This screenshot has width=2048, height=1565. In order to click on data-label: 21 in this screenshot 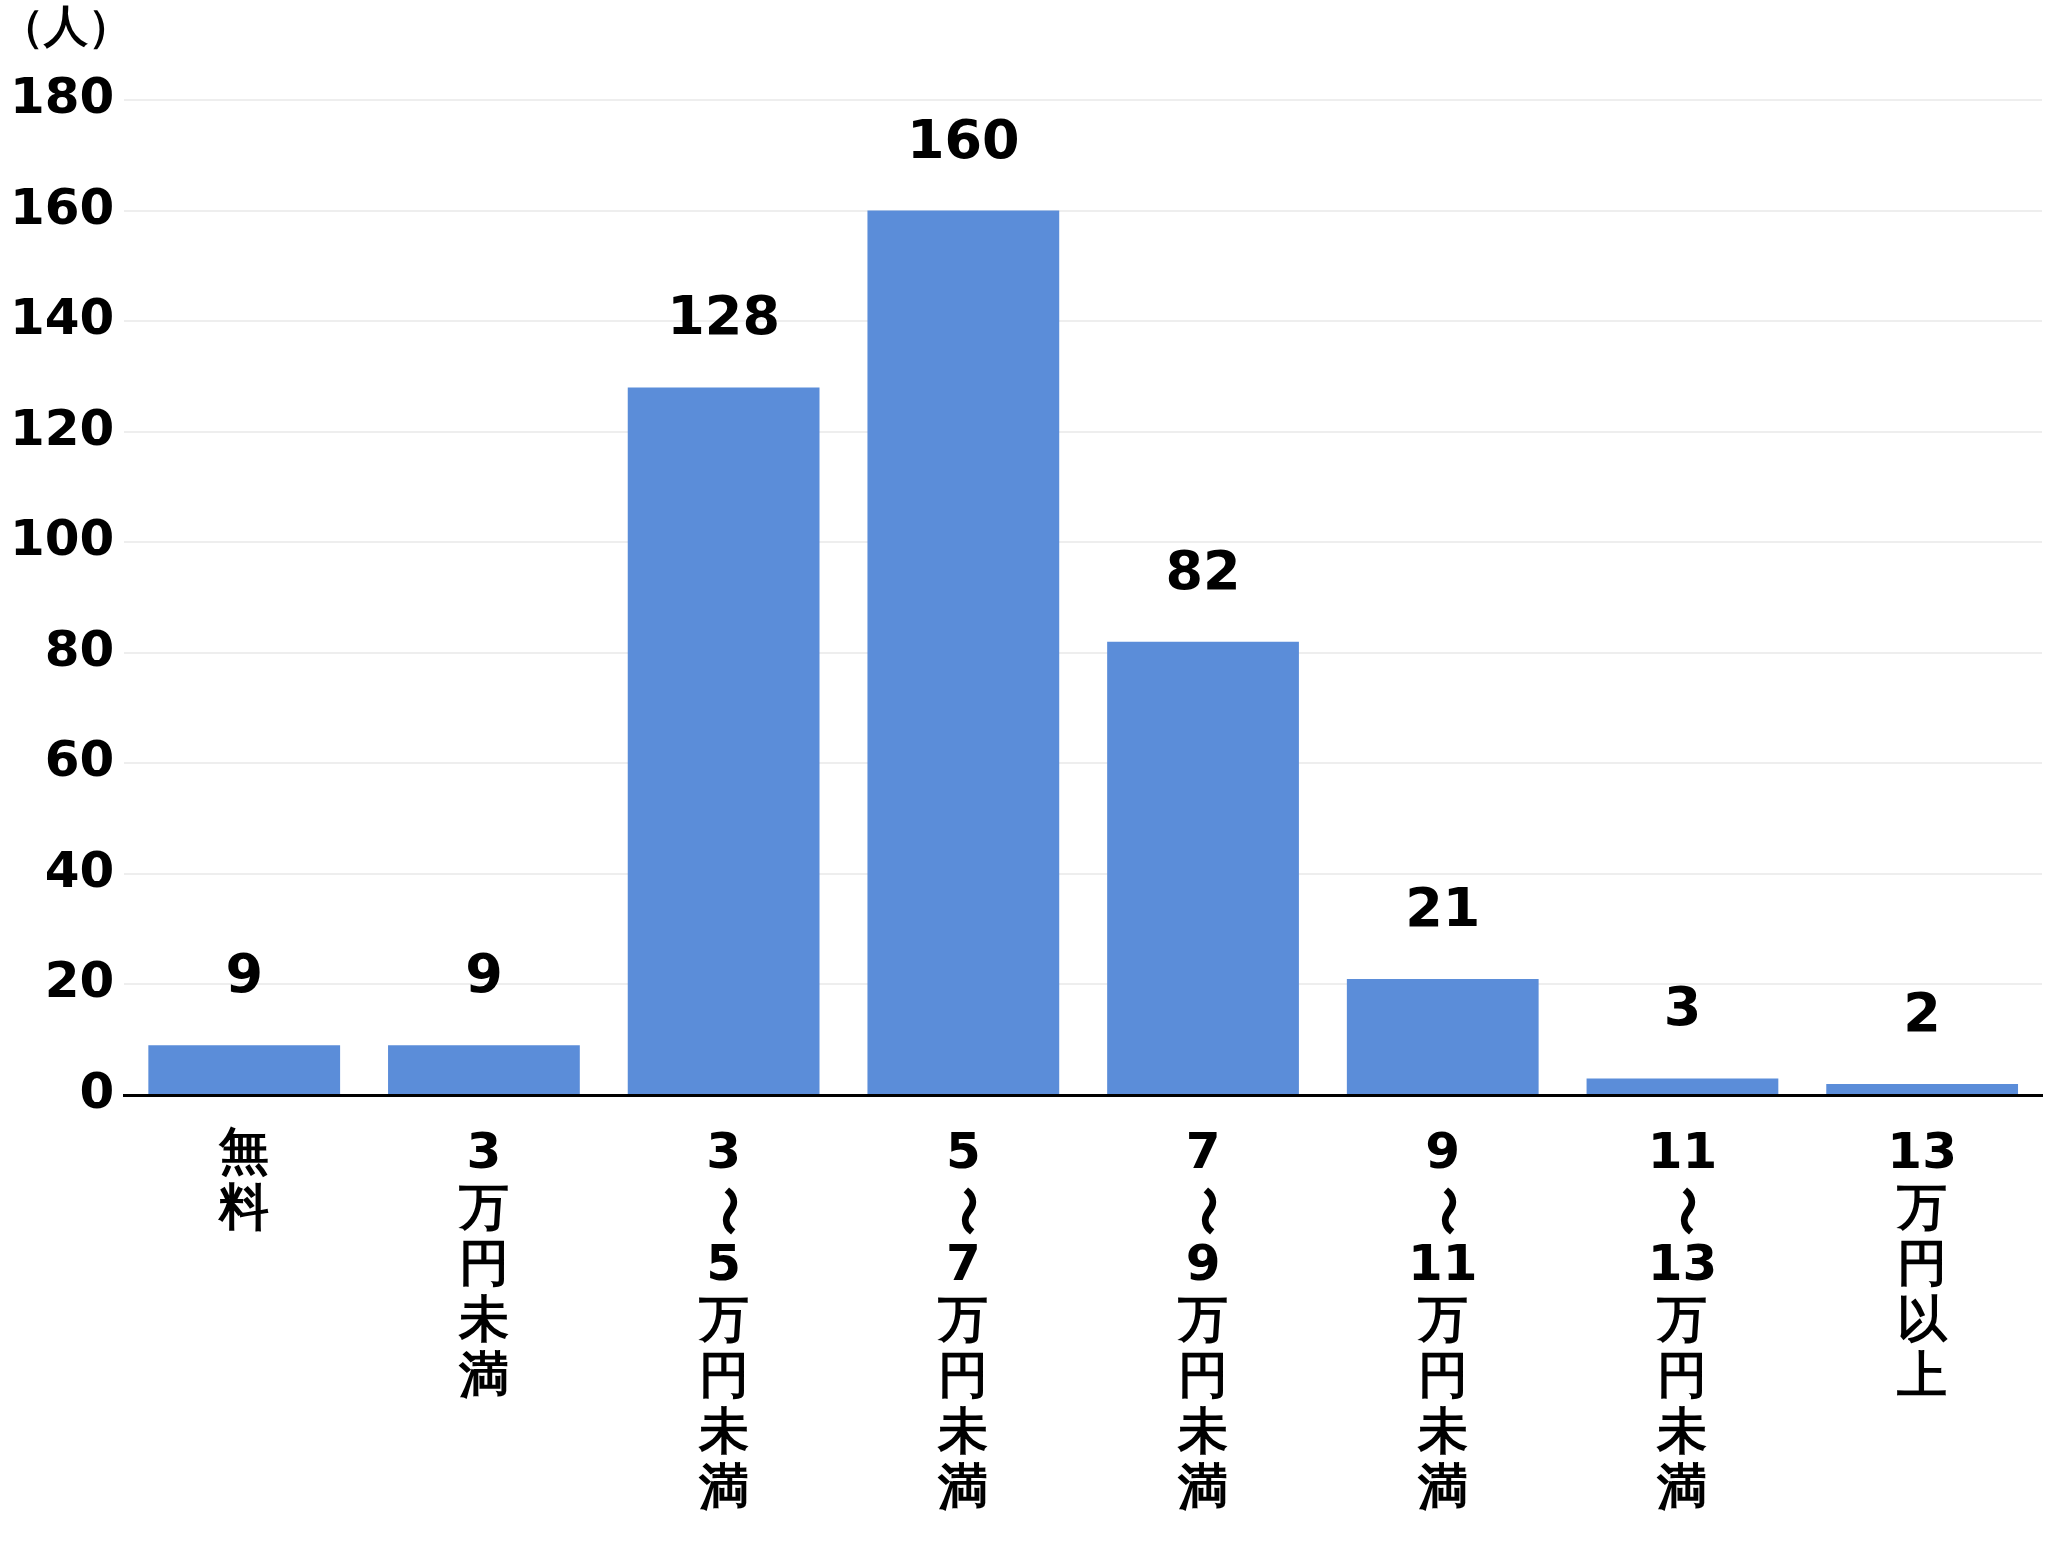, I will do `click(1443, 907)`.